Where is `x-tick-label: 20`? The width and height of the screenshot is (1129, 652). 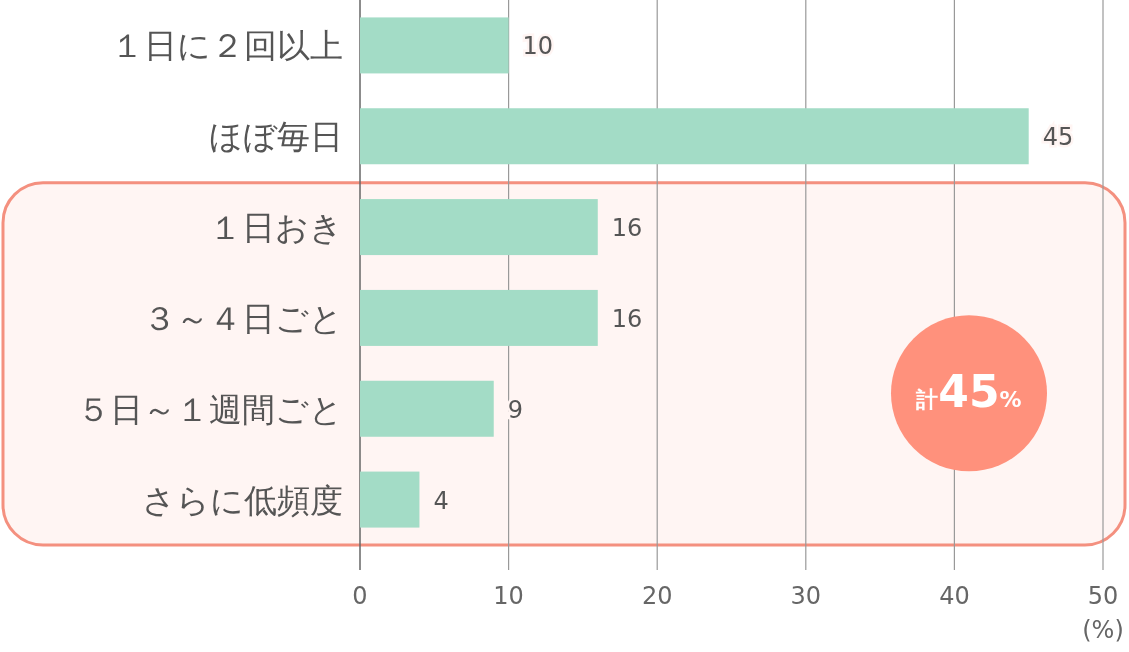 x-tick-label: 20 is located at coordinates (657, 596).